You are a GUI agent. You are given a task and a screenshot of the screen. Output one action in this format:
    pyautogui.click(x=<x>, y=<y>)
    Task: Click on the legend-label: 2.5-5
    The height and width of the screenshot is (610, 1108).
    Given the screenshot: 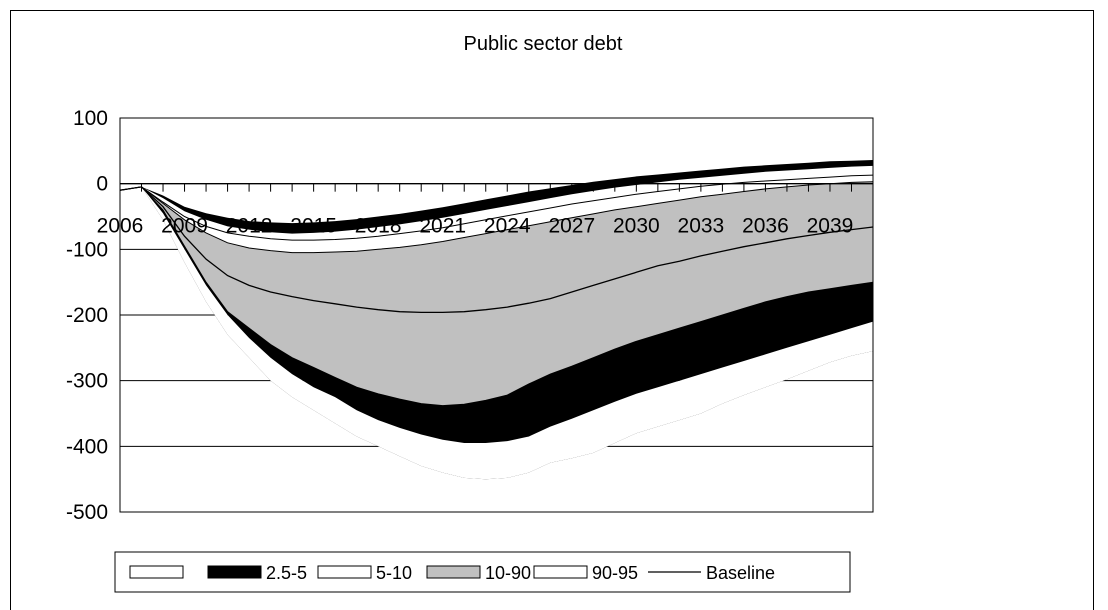 What is the action you would take?
    pyautogui.click(x=286, y=573)
    